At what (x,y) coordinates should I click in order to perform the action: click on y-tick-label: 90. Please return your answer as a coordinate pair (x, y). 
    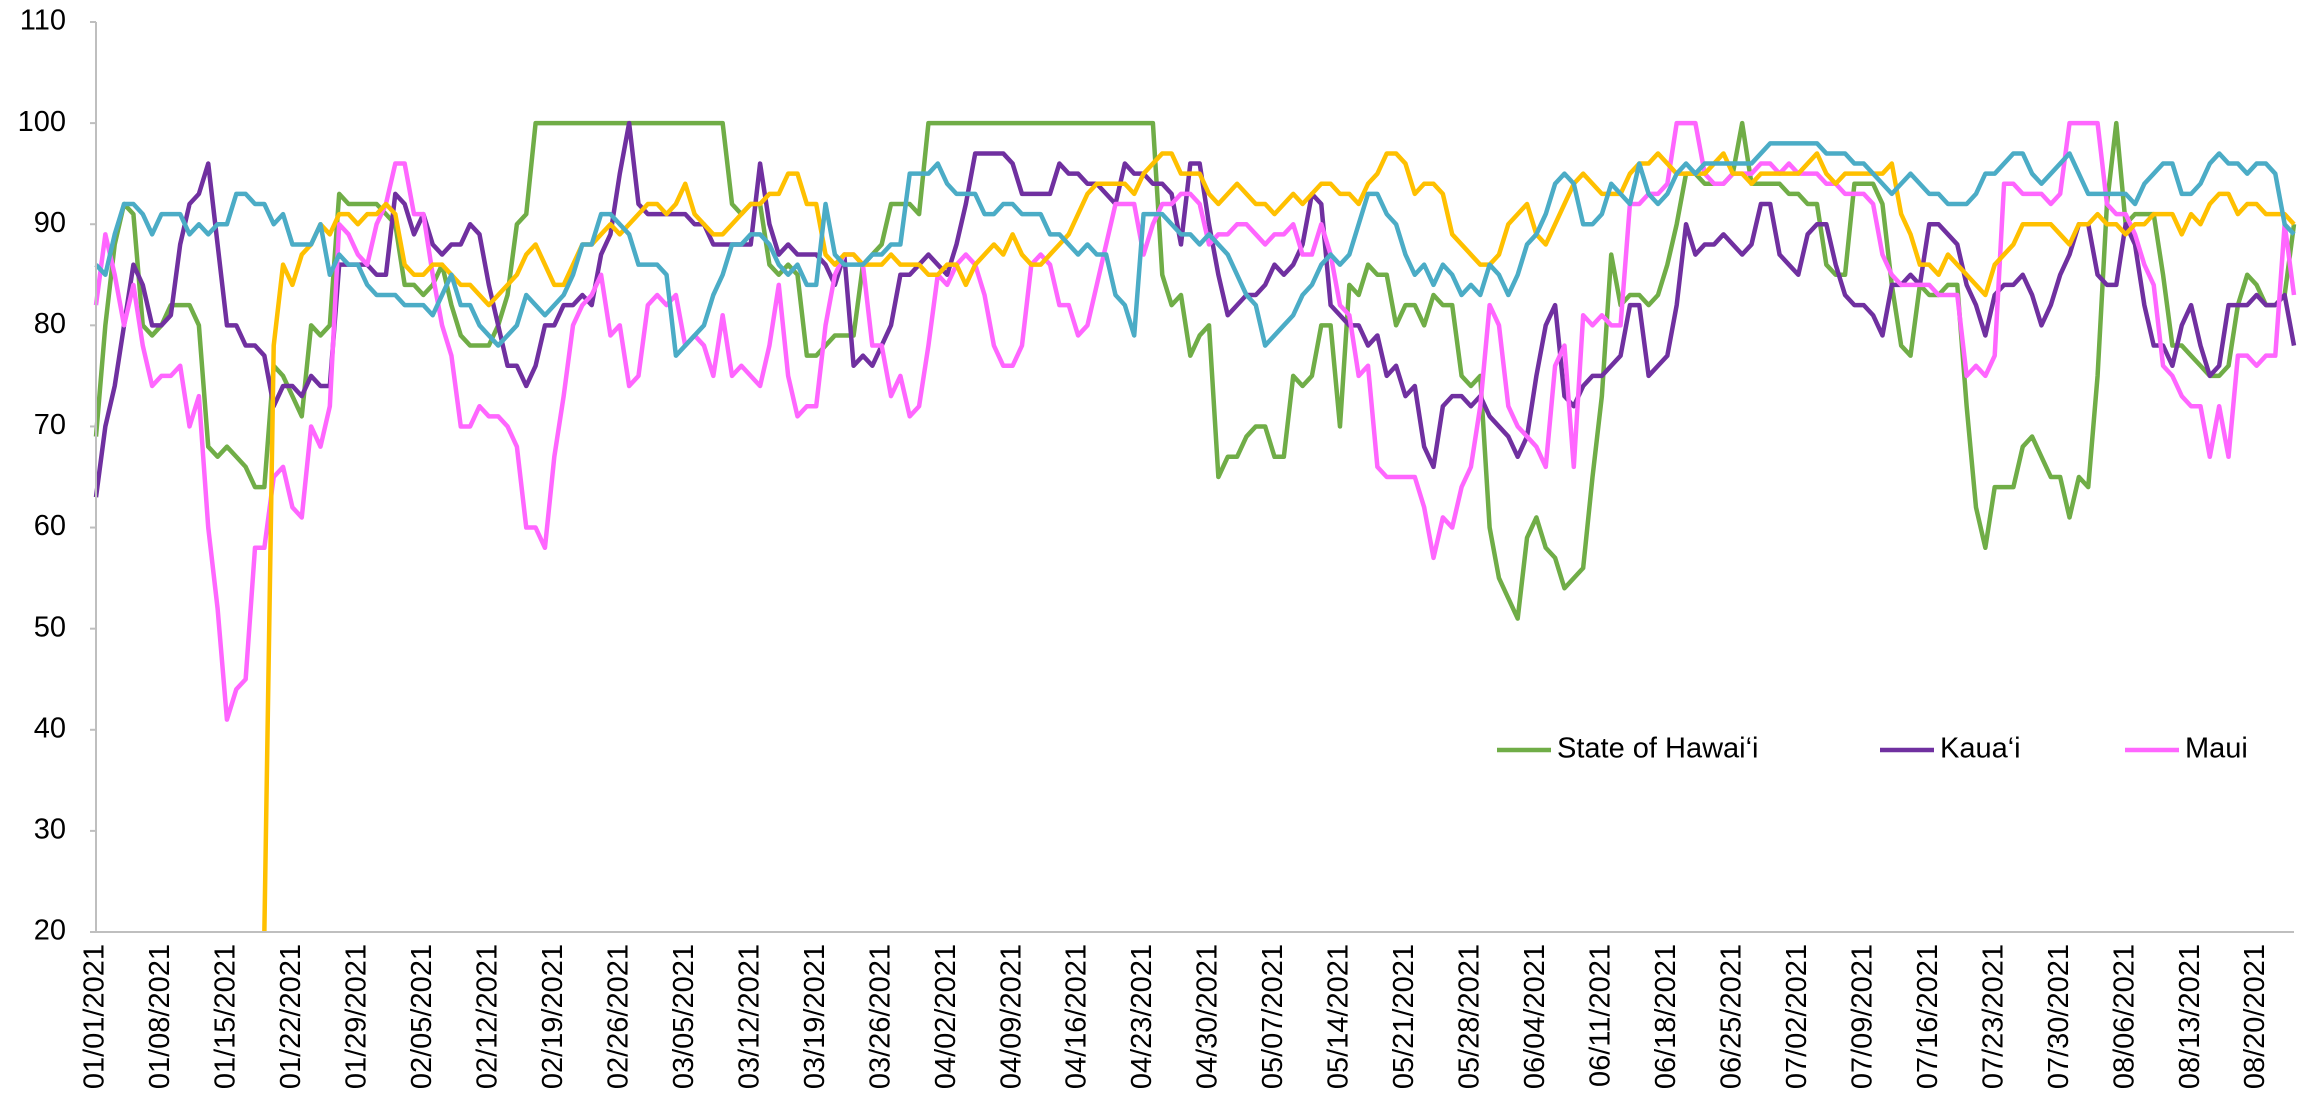
    Looking at the image, I should click on (50, 223).